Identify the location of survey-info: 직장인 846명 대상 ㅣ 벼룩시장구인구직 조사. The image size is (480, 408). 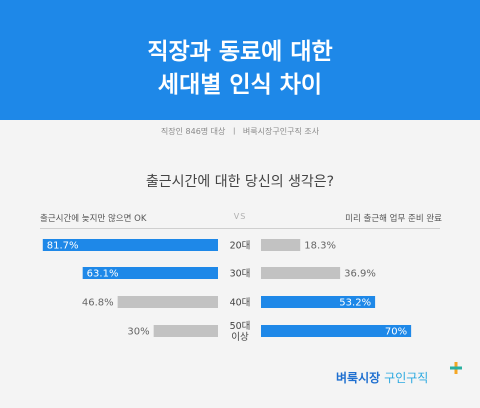
(240, 131).